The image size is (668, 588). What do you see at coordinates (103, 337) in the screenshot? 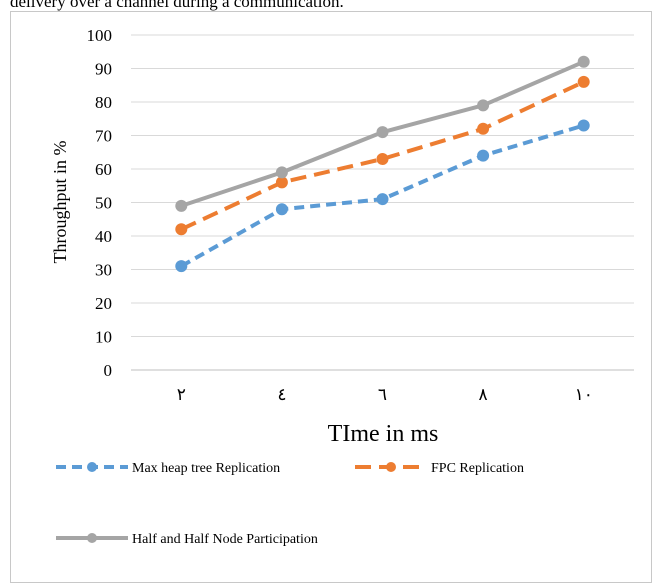
I see `y-tick-label: 10` at bounding box center [103, 337].